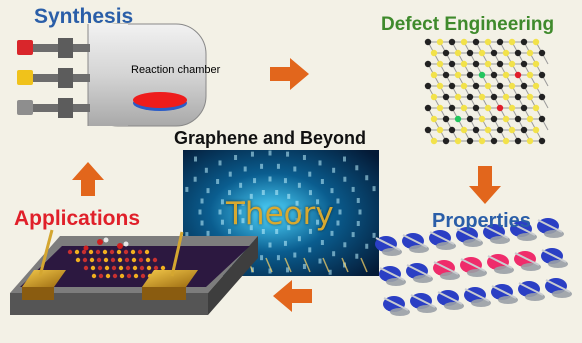  What do you see at coordinates (485, 185) in the screenshot?
I see `arrow-down-icon` at bounding box center [485, 185].